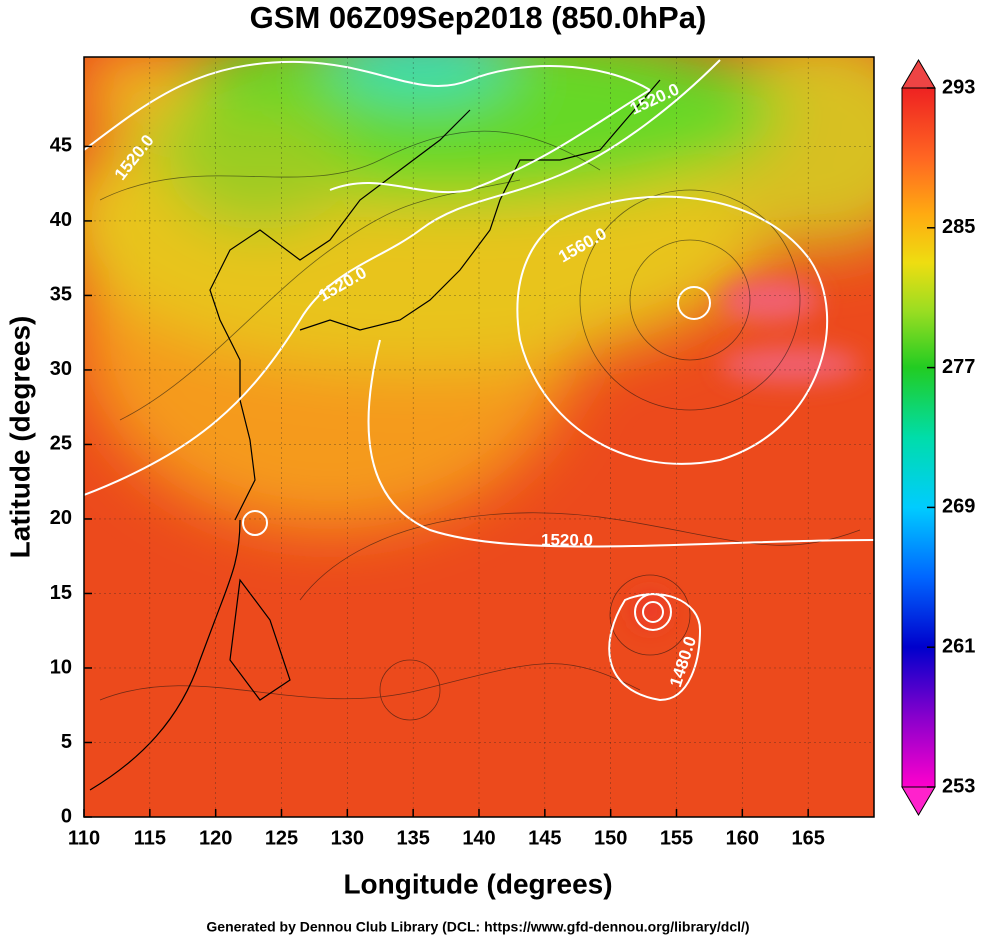 This screenshot has width=982, height=940. I want to click on colorbar: 253 261 269 277 285 293, so click(938, 437).